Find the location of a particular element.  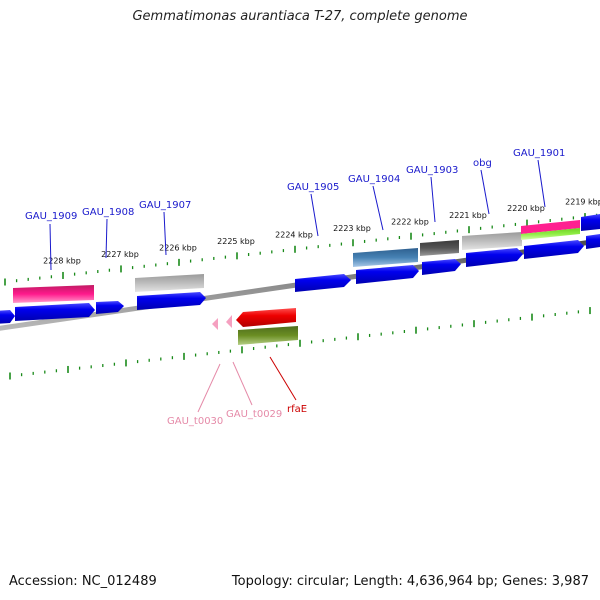

gene-label: GAU_1904 is located at coordinates (374, 179).